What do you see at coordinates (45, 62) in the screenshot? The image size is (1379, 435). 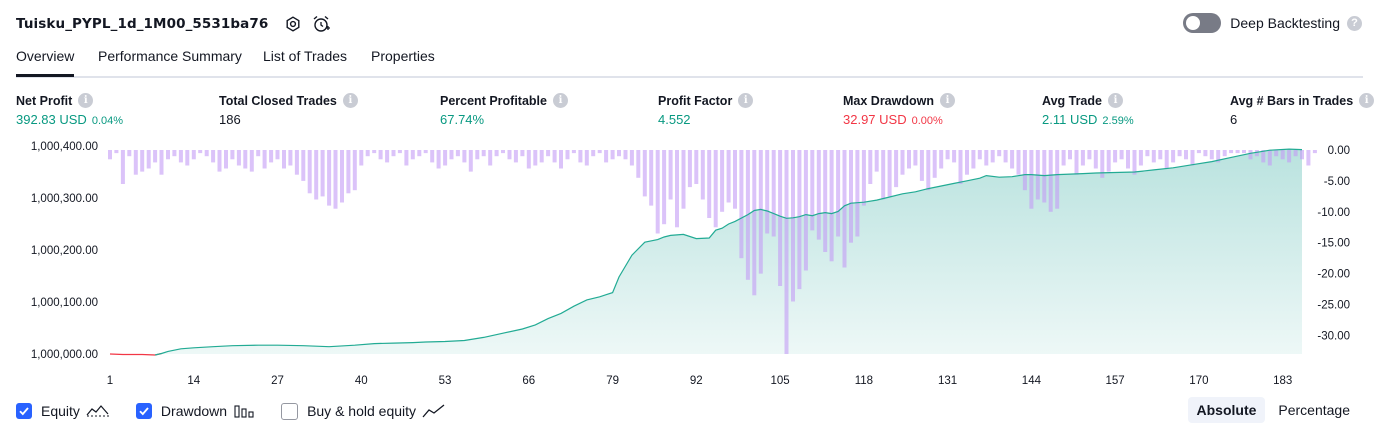 I see `tab-overview: Overview` at bounding box center [45, 62].